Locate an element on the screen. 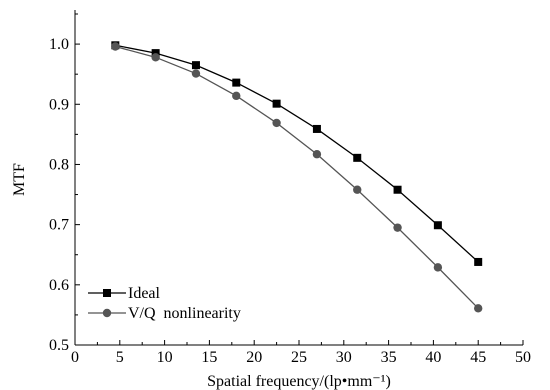 The image size is (550, 390). y-tick-label: 0.9 is located at coordinates (59, 104).